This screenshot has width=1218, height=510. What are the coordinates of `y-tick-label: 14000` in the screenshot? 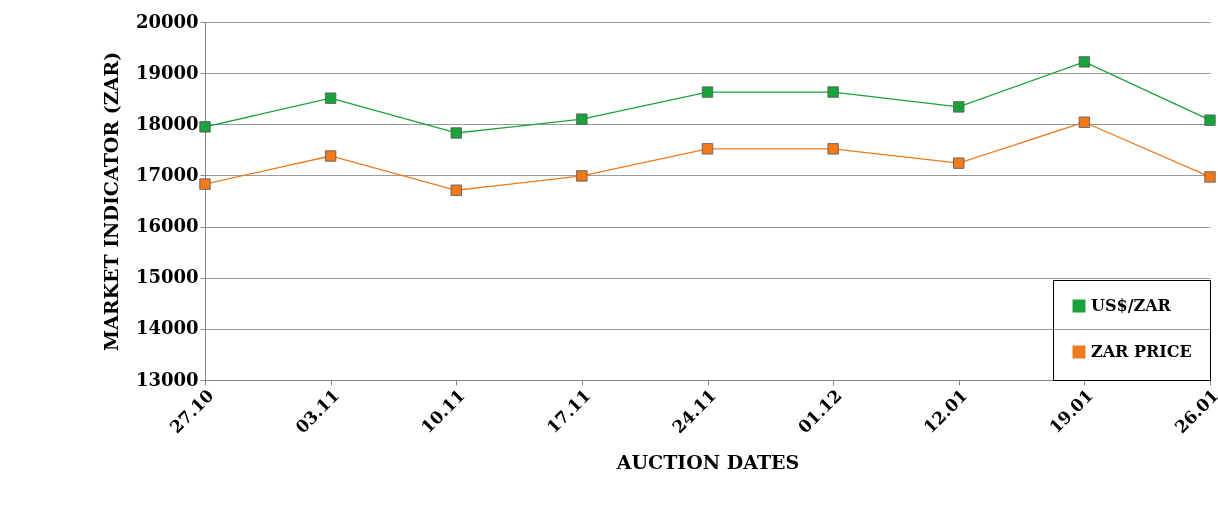 It's located at (167, 328).